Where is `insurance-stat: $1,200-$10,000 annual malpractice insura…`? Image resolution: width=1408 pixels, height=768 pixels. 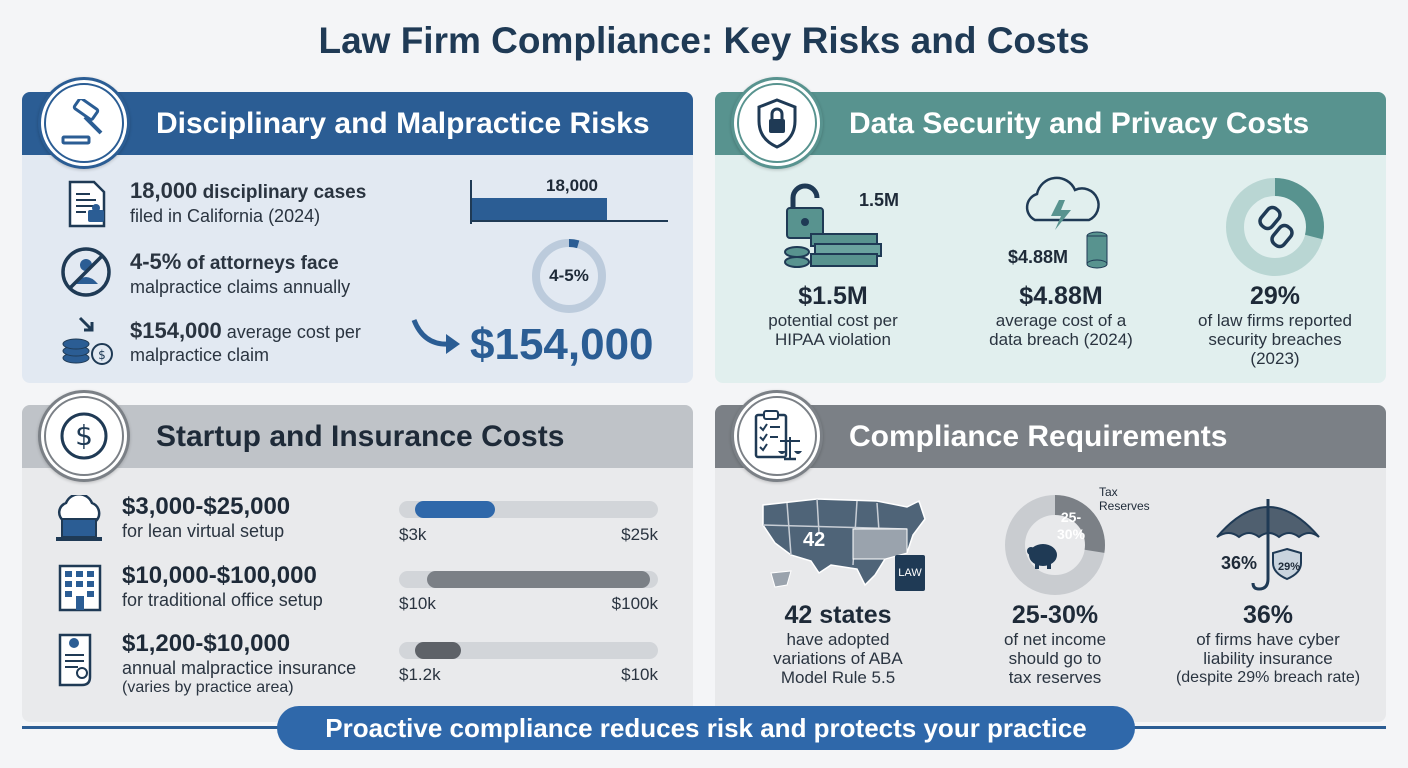
insurance-stat: $1,200-$10,000 annual malpractice insura… is located at coordinates (239, 663).